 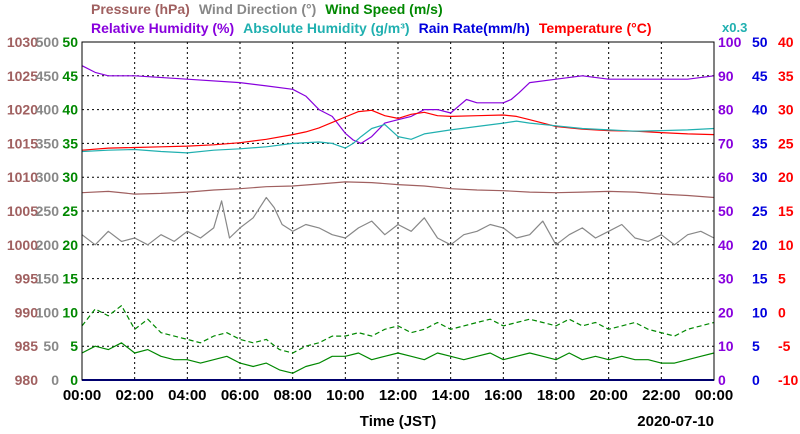 I want to click on series-line-temperature-c, so click(x=398, y=130).